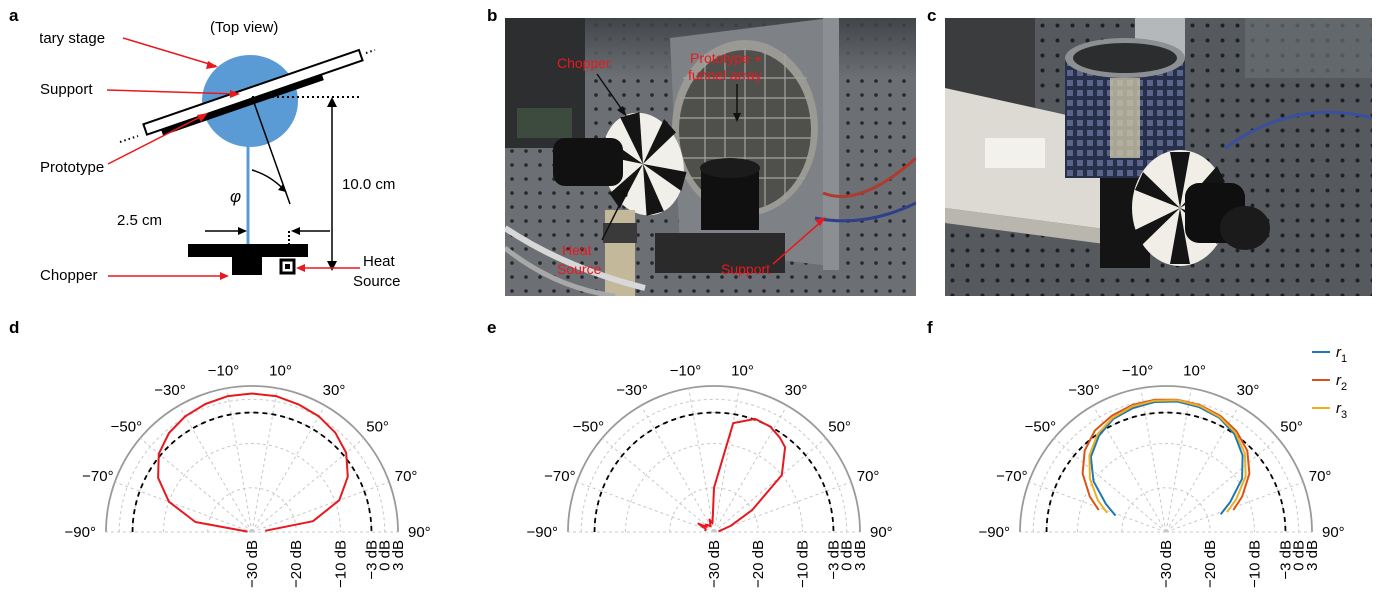 This screenshot has height=594, width=1384. I want to click on prototype-annotation-line2: funnel array, so click(725, 75).